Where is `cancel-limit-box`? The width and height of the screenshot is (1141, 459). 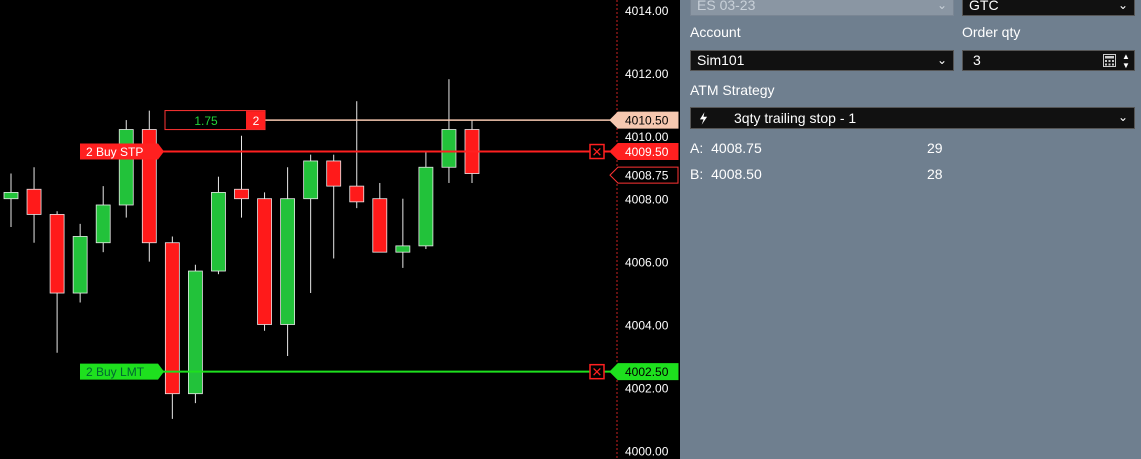 cancel-limit-box is located at coordinates (597, 371).